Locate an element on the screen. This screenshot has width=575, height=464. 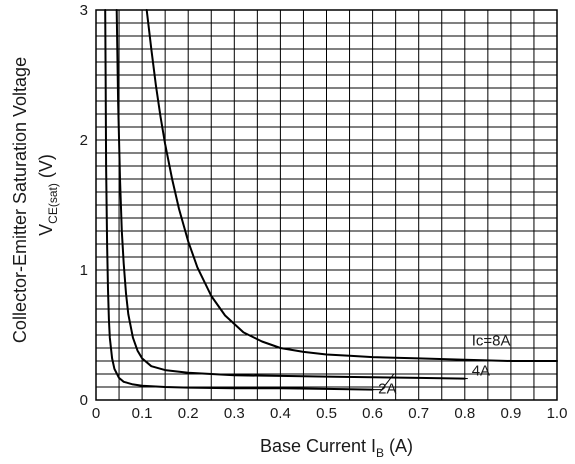
y-axis-label-unit: (V) is located at coordinates (46, 168).